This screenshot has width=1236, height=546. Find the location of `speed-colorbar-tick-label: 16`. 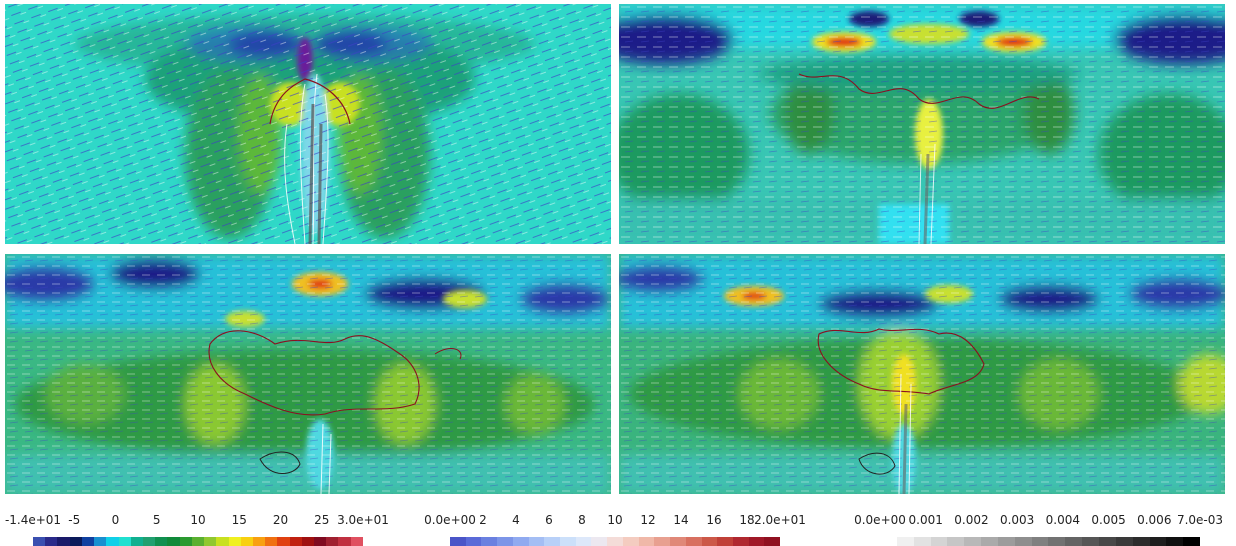

speed-colorbar-tick-label: 16 is located at coordinates (714, 520).